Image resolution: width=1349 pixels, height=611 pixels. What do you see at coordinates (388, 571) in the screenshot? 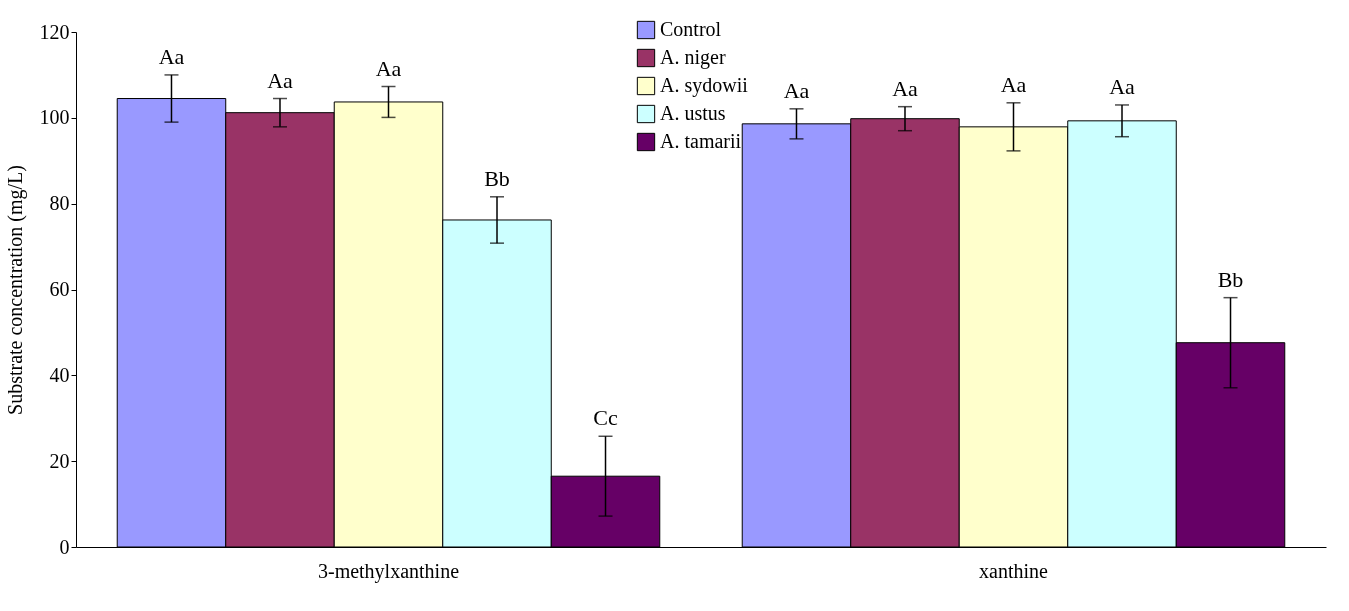
I see `x-tick-label: 3-methylxanthine` at bounding box center [388, 571].